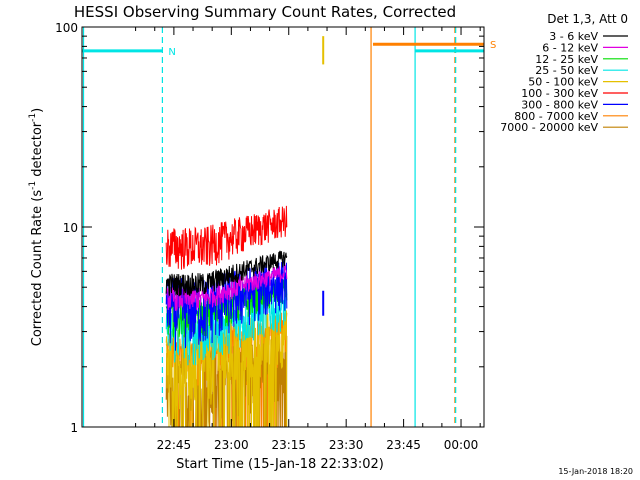  What do you see at coordinates (549, 127) in the screenshot?
I see `legend-label-8: 7000 - 20000 keV` at bounding box center [549, 127].